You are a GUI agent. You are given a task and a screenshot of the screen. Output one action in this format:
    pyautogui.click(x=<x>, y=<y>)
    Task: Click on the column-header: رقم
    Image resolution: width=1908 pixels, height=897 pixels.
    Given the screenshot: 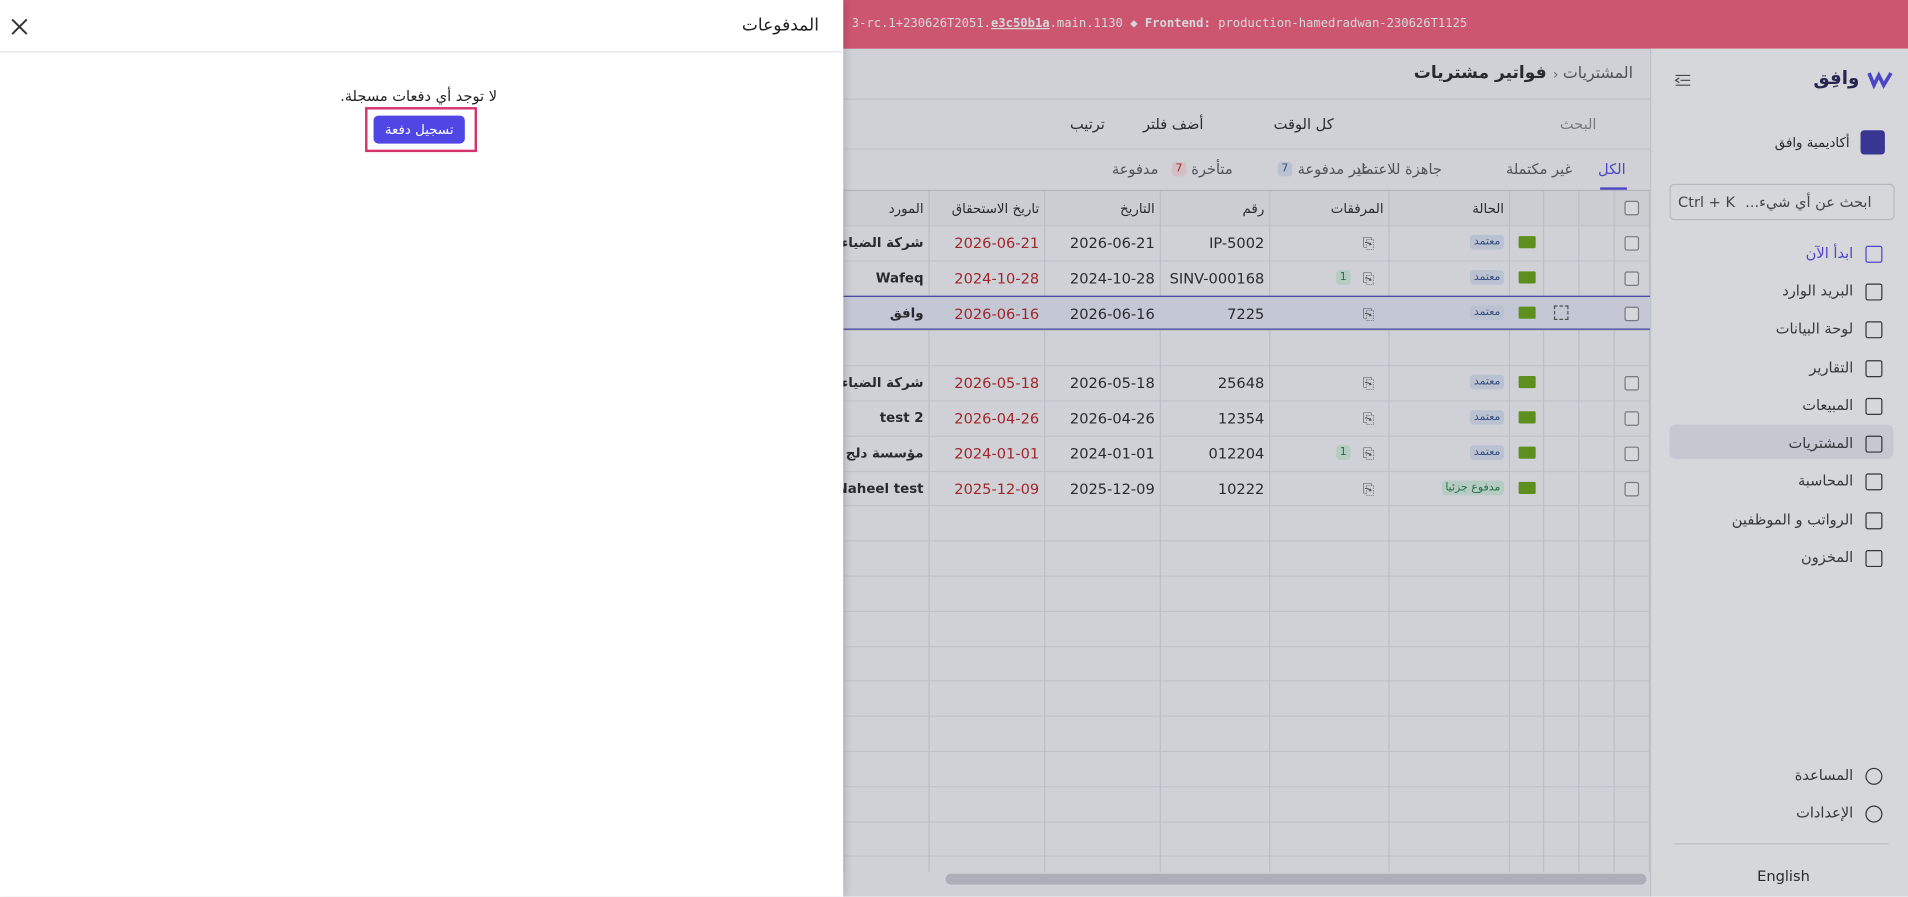 What is the action you would take?
    pyautogui.click(x=1253, y=208)
    